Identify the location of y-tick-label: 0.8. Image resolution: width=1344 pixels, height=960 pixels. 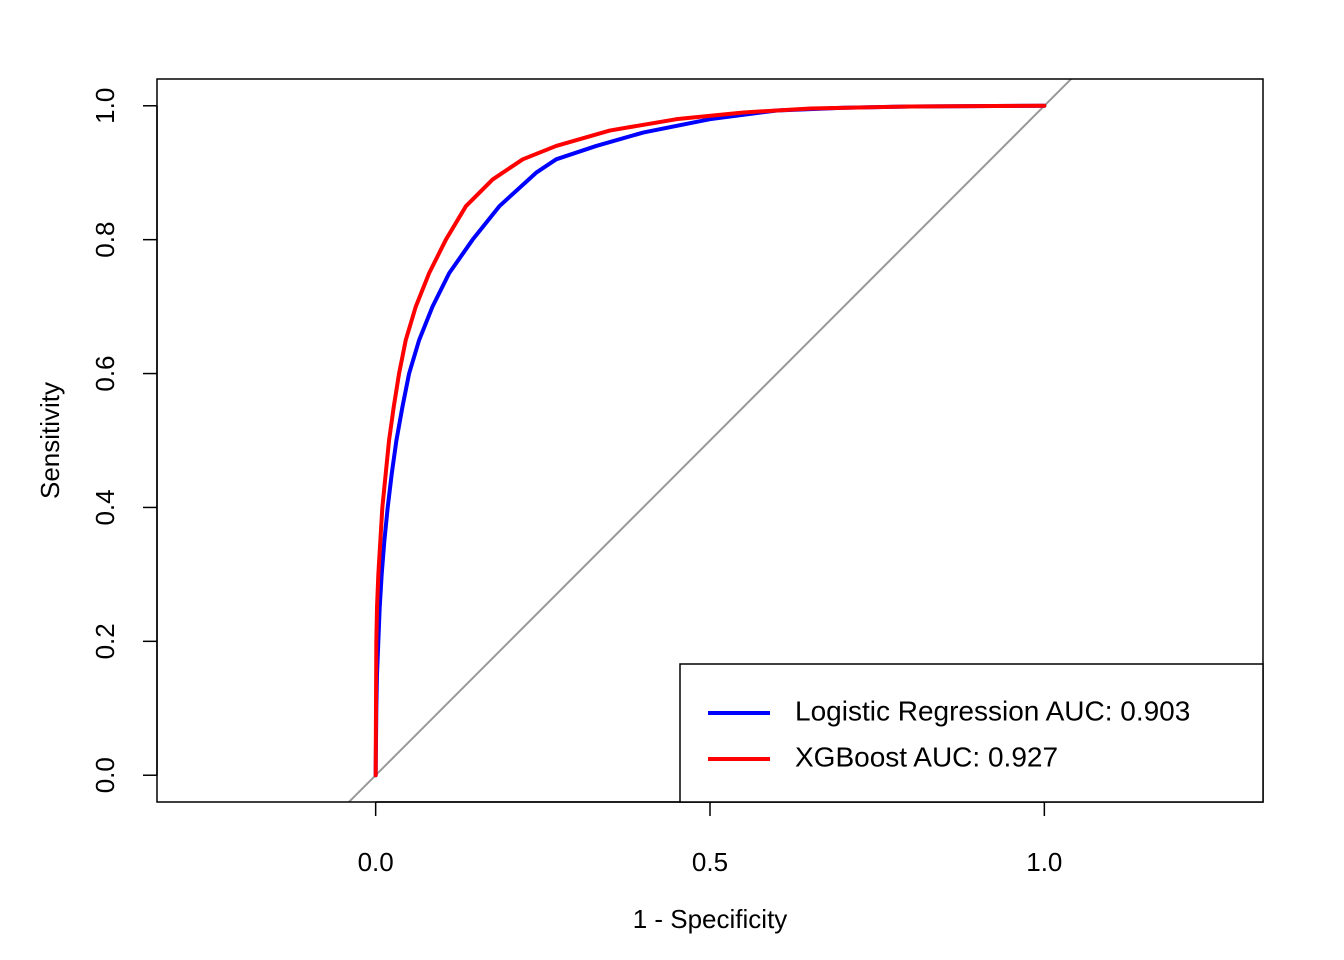
(105, 240).